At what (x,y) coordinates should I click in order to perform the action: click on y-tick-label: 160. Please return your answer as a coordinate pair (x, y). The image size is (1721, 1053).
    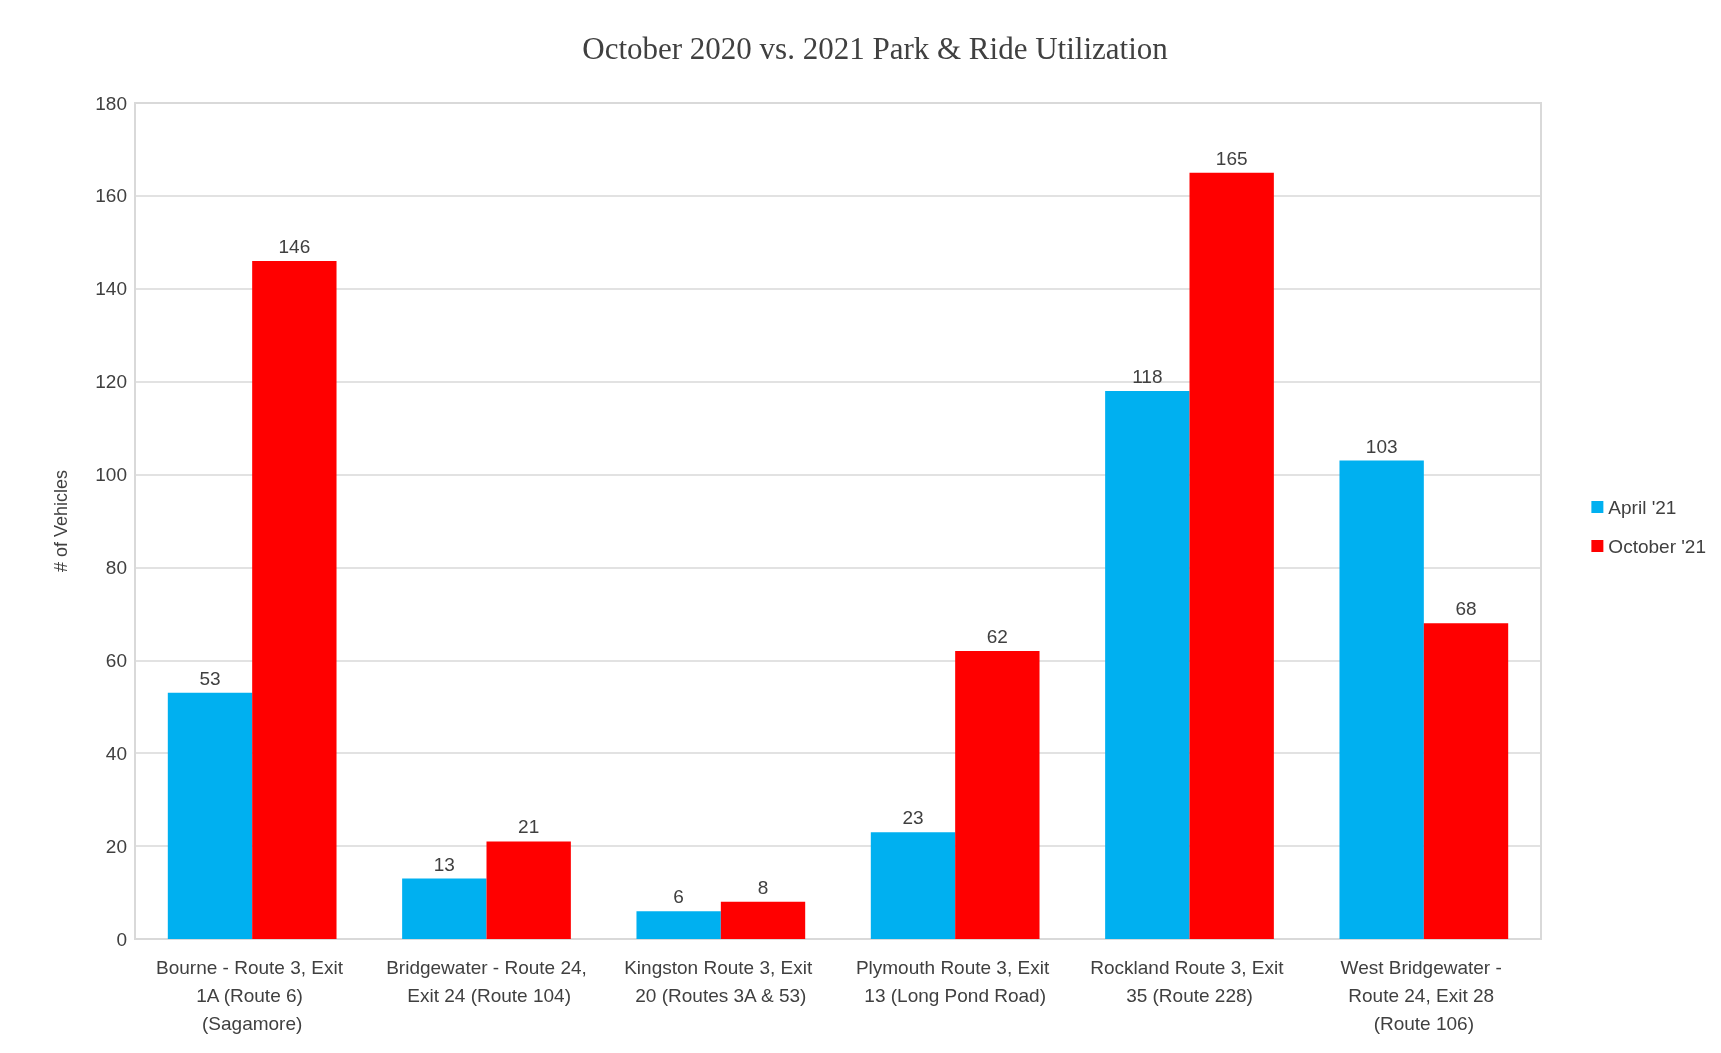
    Looking at the image, I should click on (111, 196).